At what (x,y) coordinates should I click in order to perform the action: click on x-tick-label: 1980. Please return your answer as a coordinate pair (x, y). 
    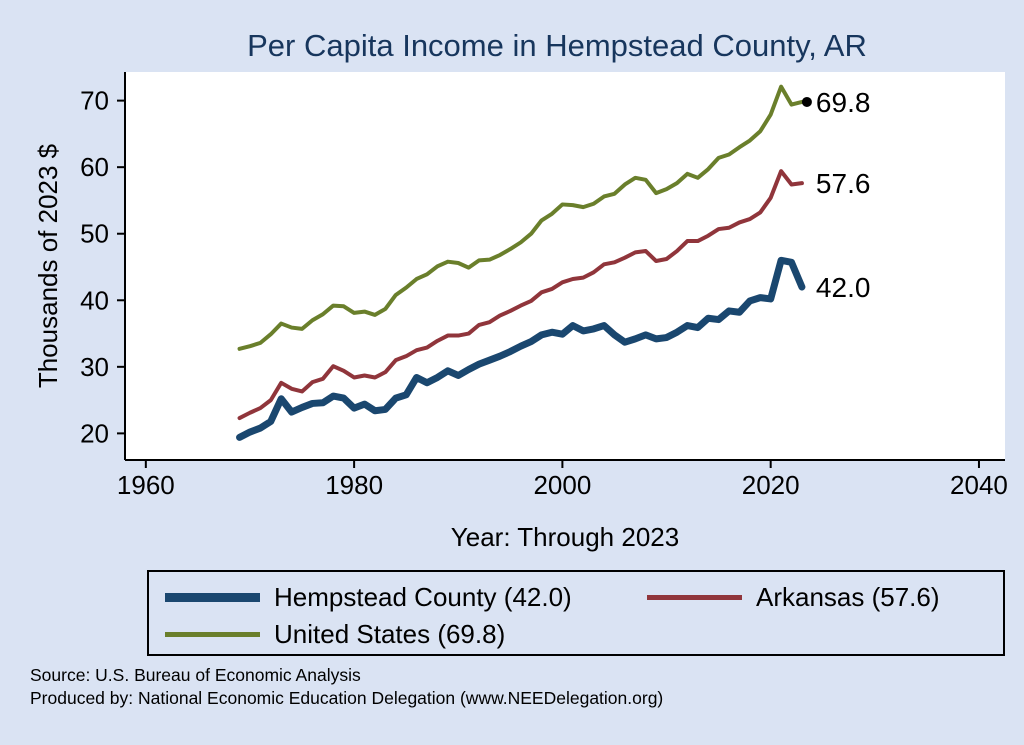
    Looking at the image, I should click on (354, 485).